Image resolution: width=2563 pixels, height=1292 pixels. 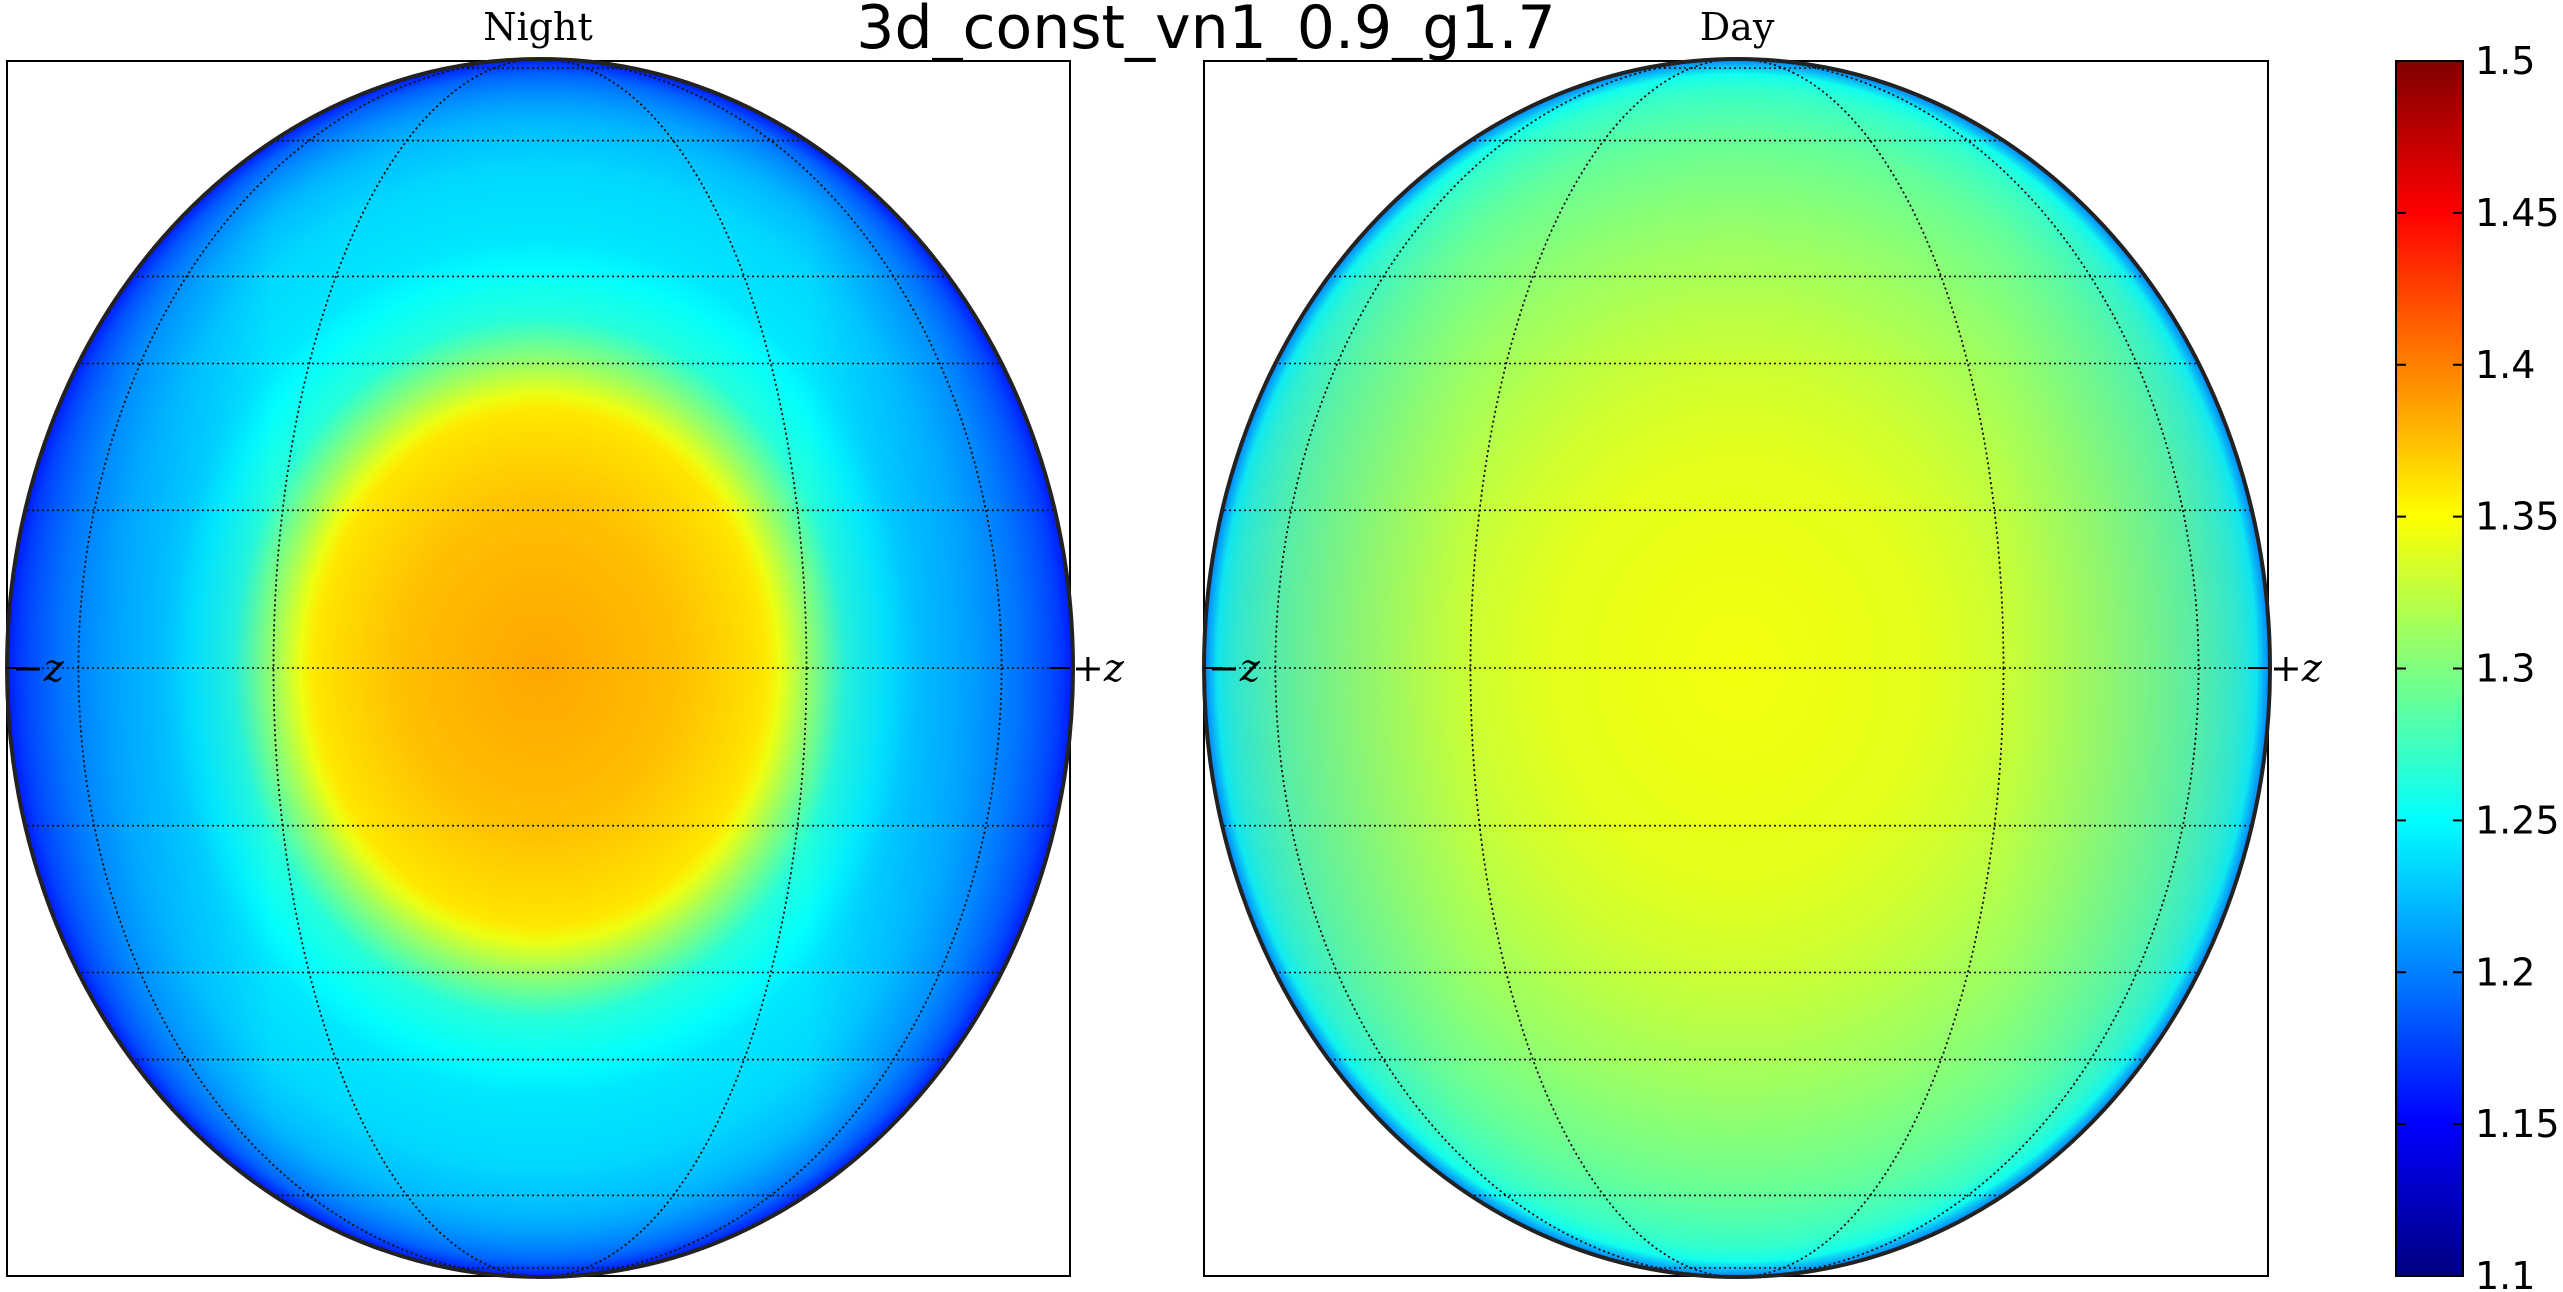 What do you see at coordinates (2296, 668) in the screenshot?
I see `panel-day-right-label: +z` at bounding box center [2296, 668].